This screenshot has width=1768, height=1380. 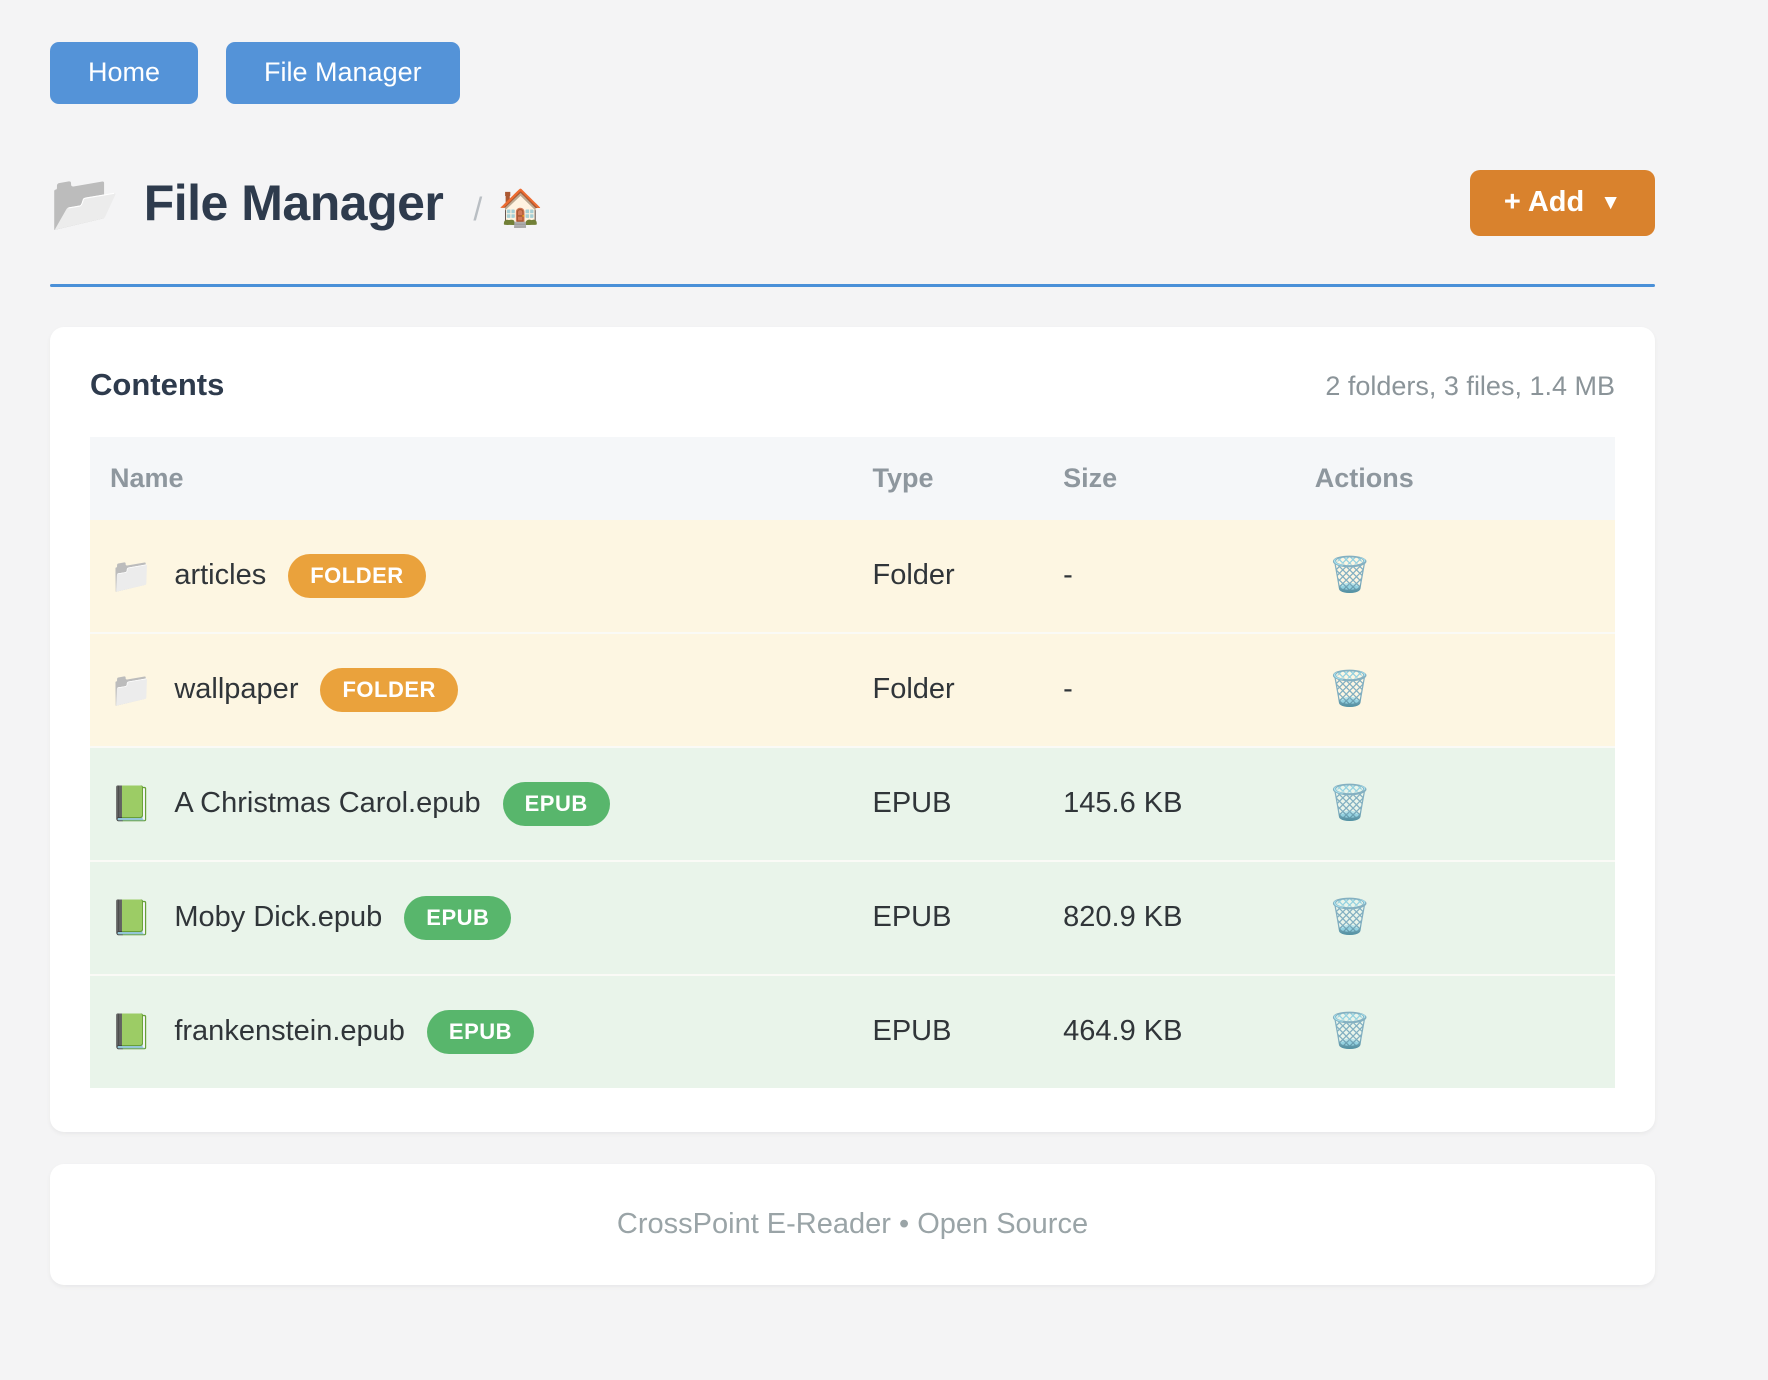 I want to click on nav-home-button: Home, so click(x=124, y=73).